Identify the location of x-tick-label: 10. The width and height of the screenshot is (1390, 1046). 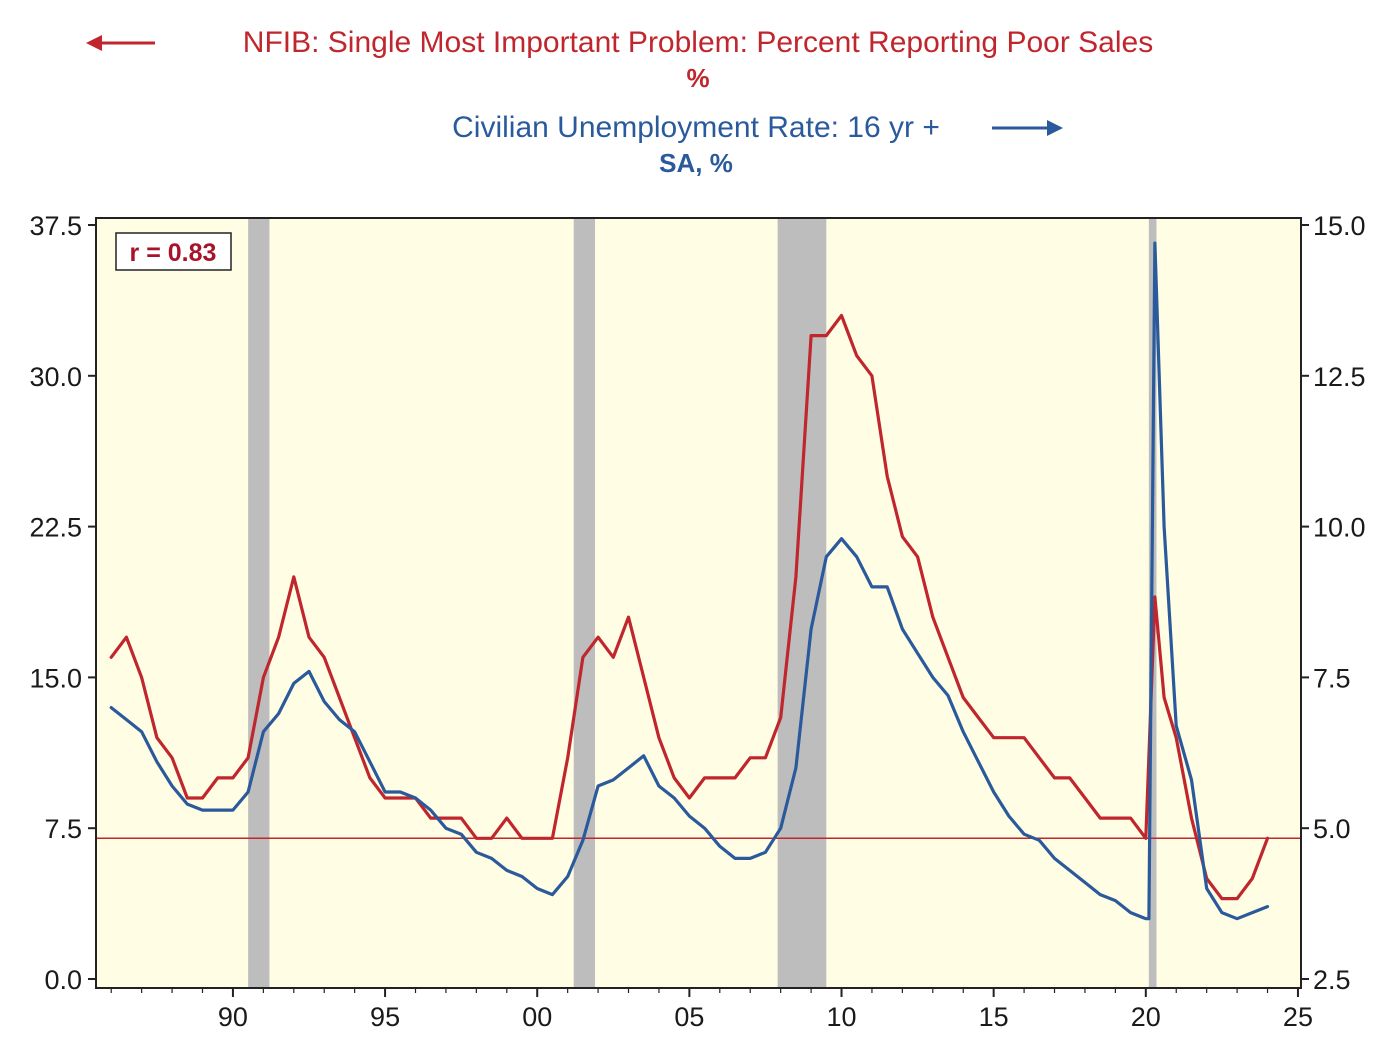
(841, 1017).